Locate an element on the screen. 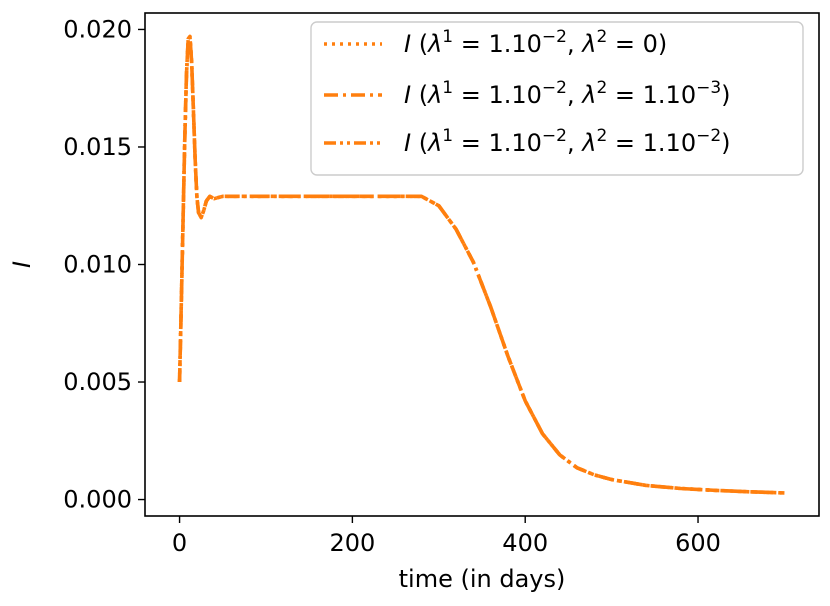 The height and width of the screenshot is (606, 830). x-tick-label: 400 is located at coordinates (525, 543).